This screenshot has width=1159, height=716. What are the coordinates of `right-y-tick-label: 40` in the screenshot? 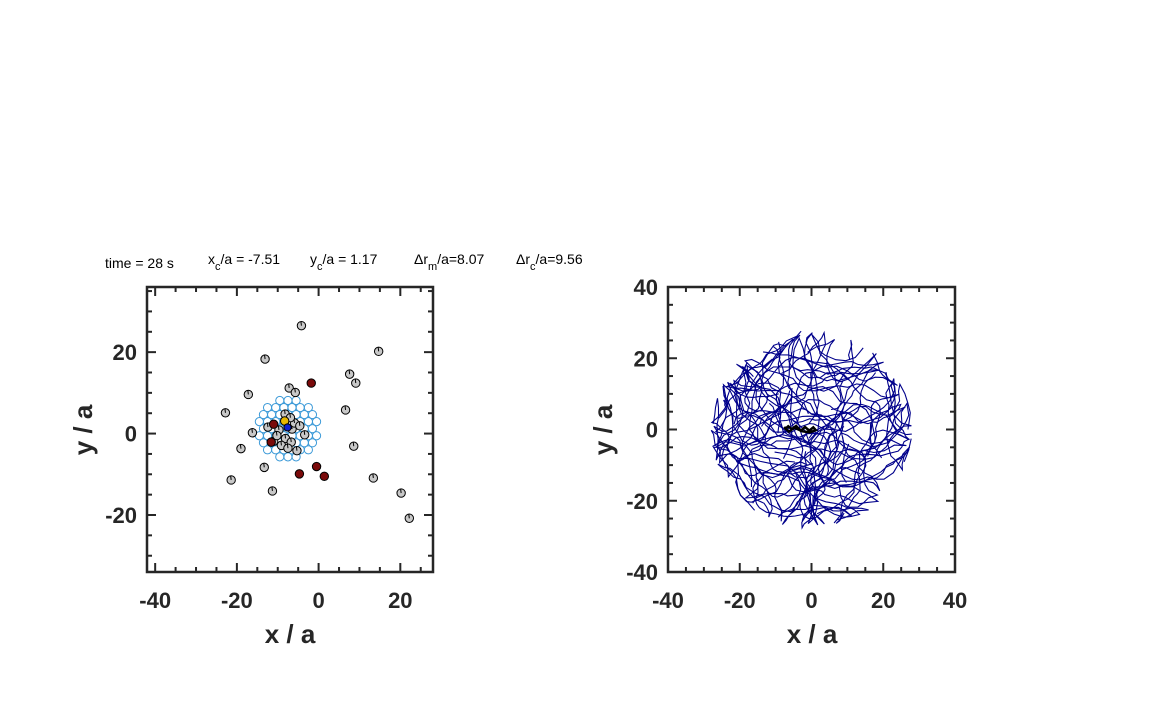 It's located at (646, 287).